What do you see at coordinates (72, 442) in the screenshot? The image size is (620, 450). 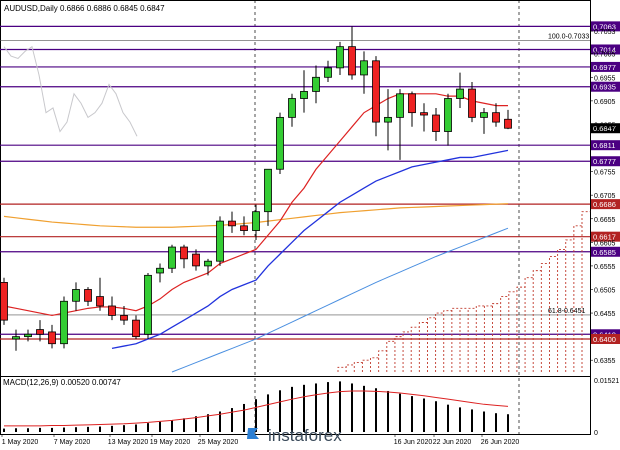 I see `x-tick-label: 7 May 2020` at bounding box center [72, 442].